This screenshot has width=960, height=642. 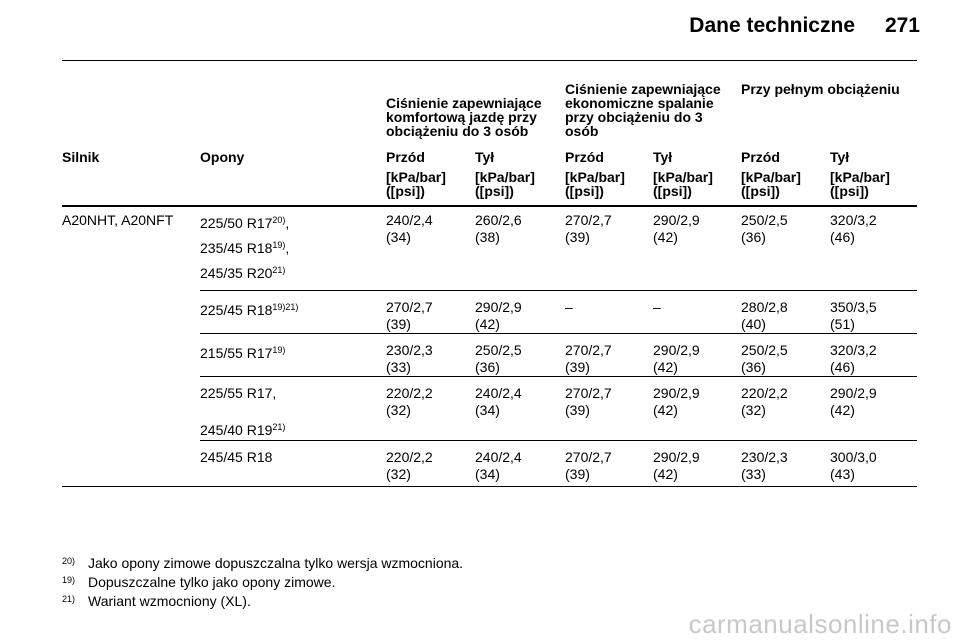 I want to click on pressure-cell: 350/3,5 (51), so click(x=853, y=315).